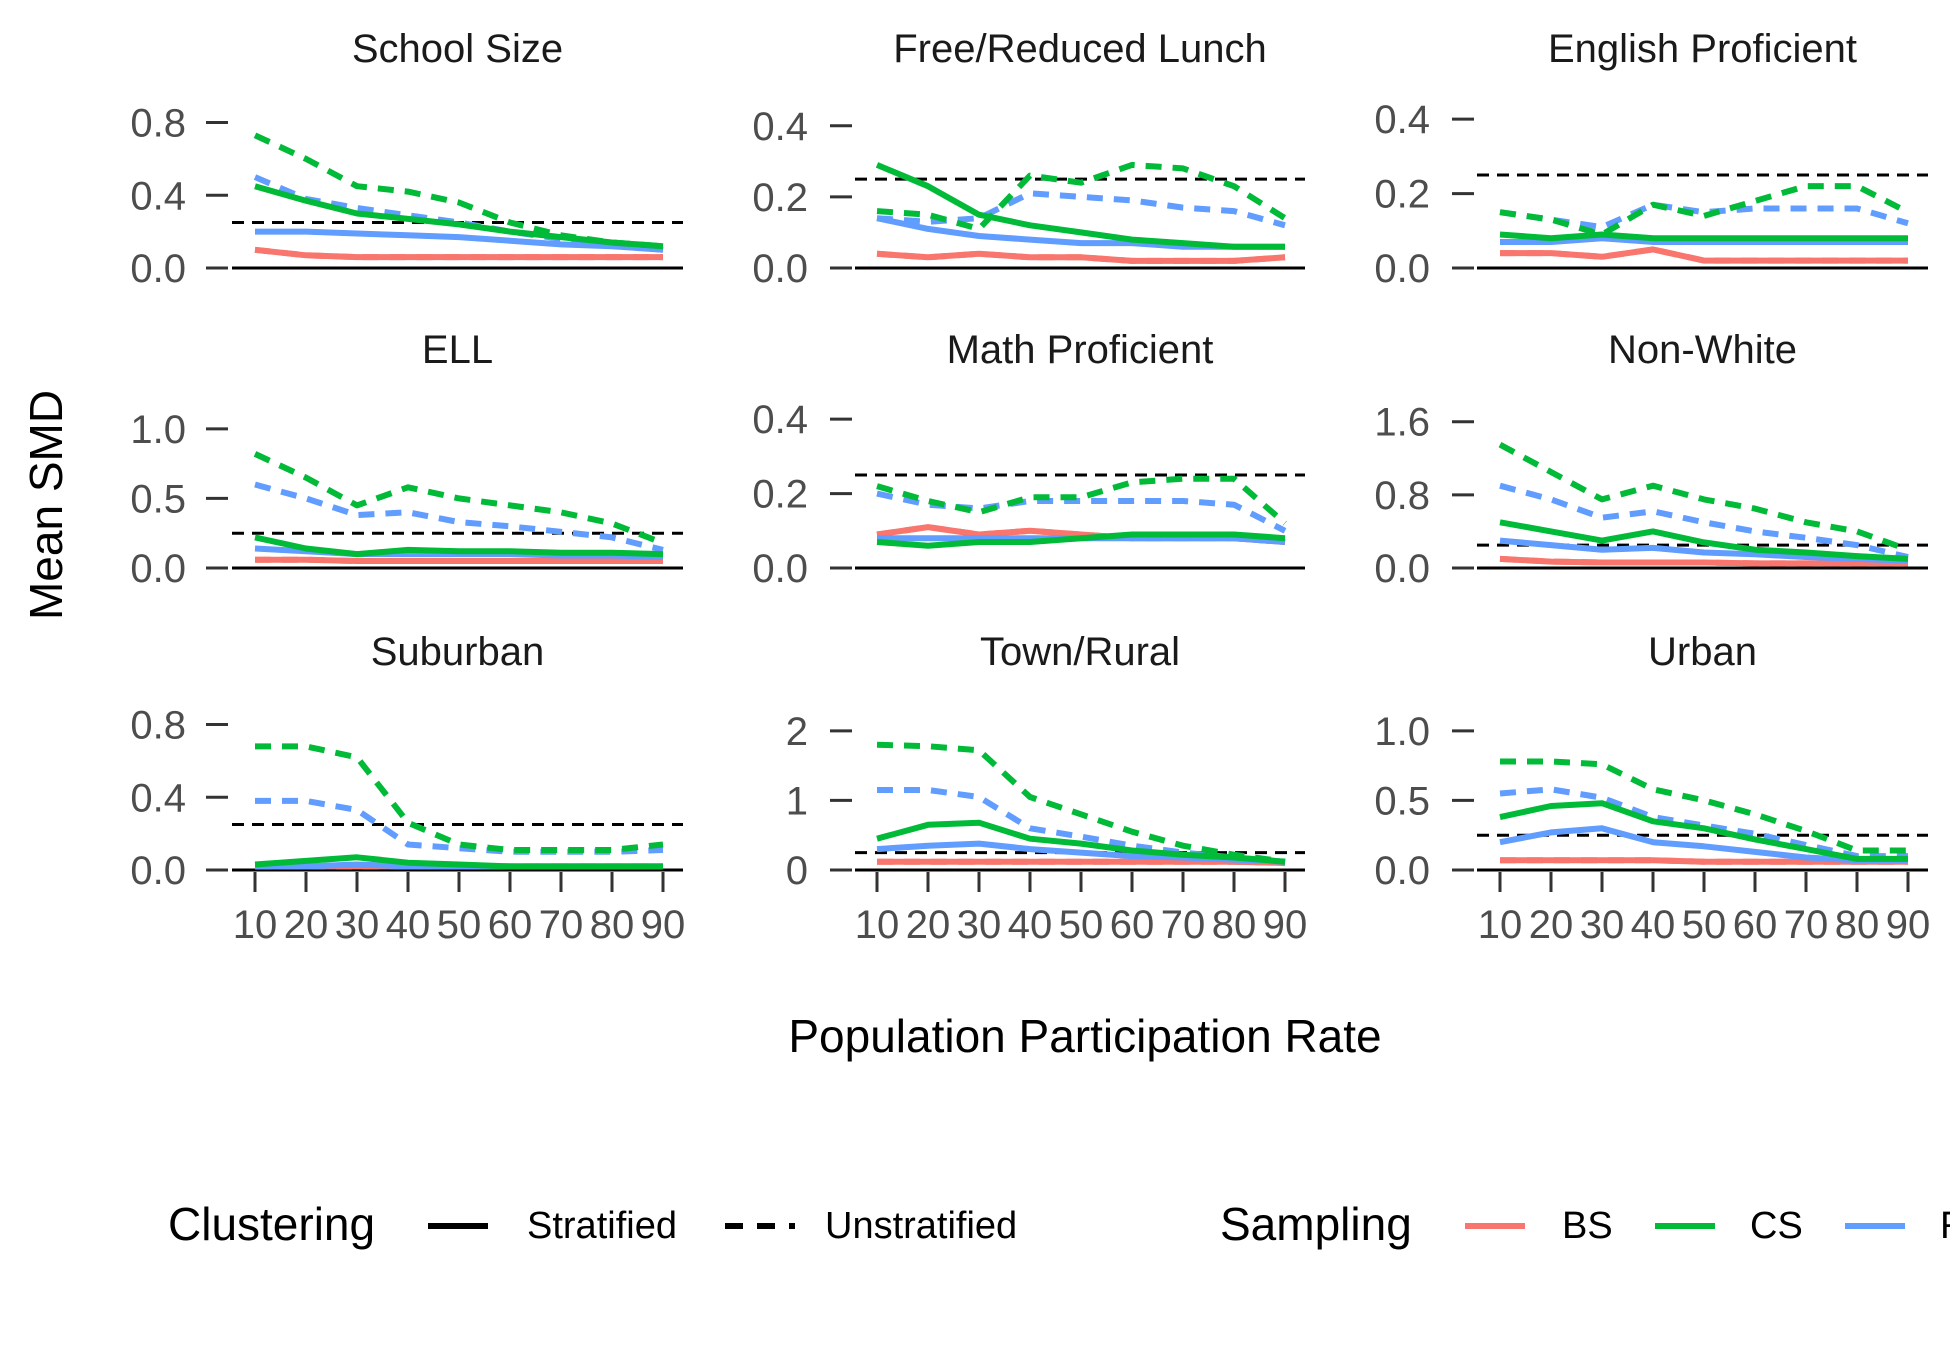 This screenshot has height=1350, width=1950. I want to click on y-tick-label: 1, so click(797, 801).